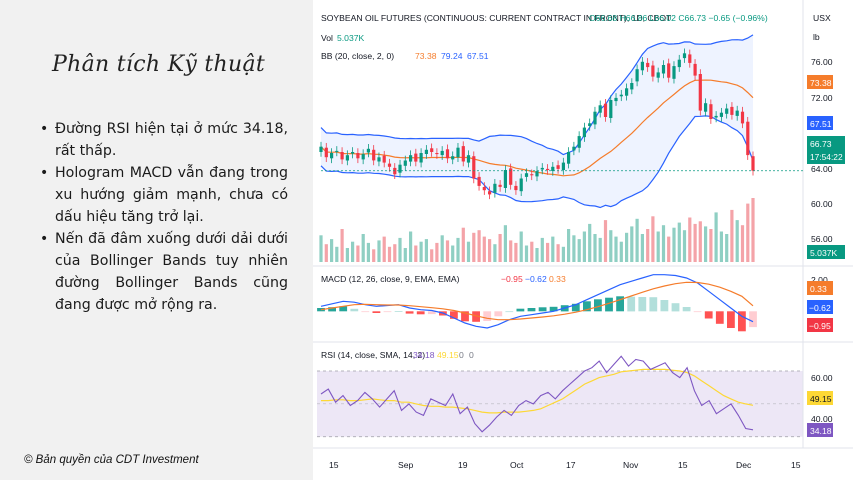 The width and height of the screenshot is (853, 480). Describe the element at coordinates (822, 18) in the screenshot. I see `currency-label: USX` at that location.